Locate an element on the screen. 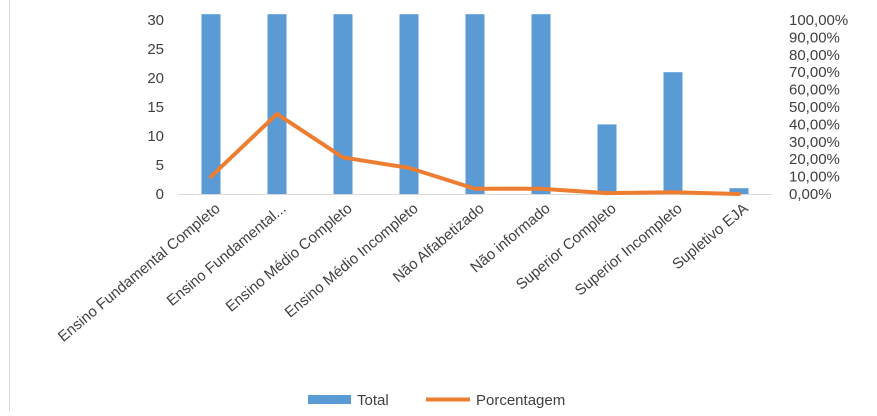 The height and width of the screenshot is (416, 877). x-category-label: Ensino Médio Completo is located at coordinates (289, 257).